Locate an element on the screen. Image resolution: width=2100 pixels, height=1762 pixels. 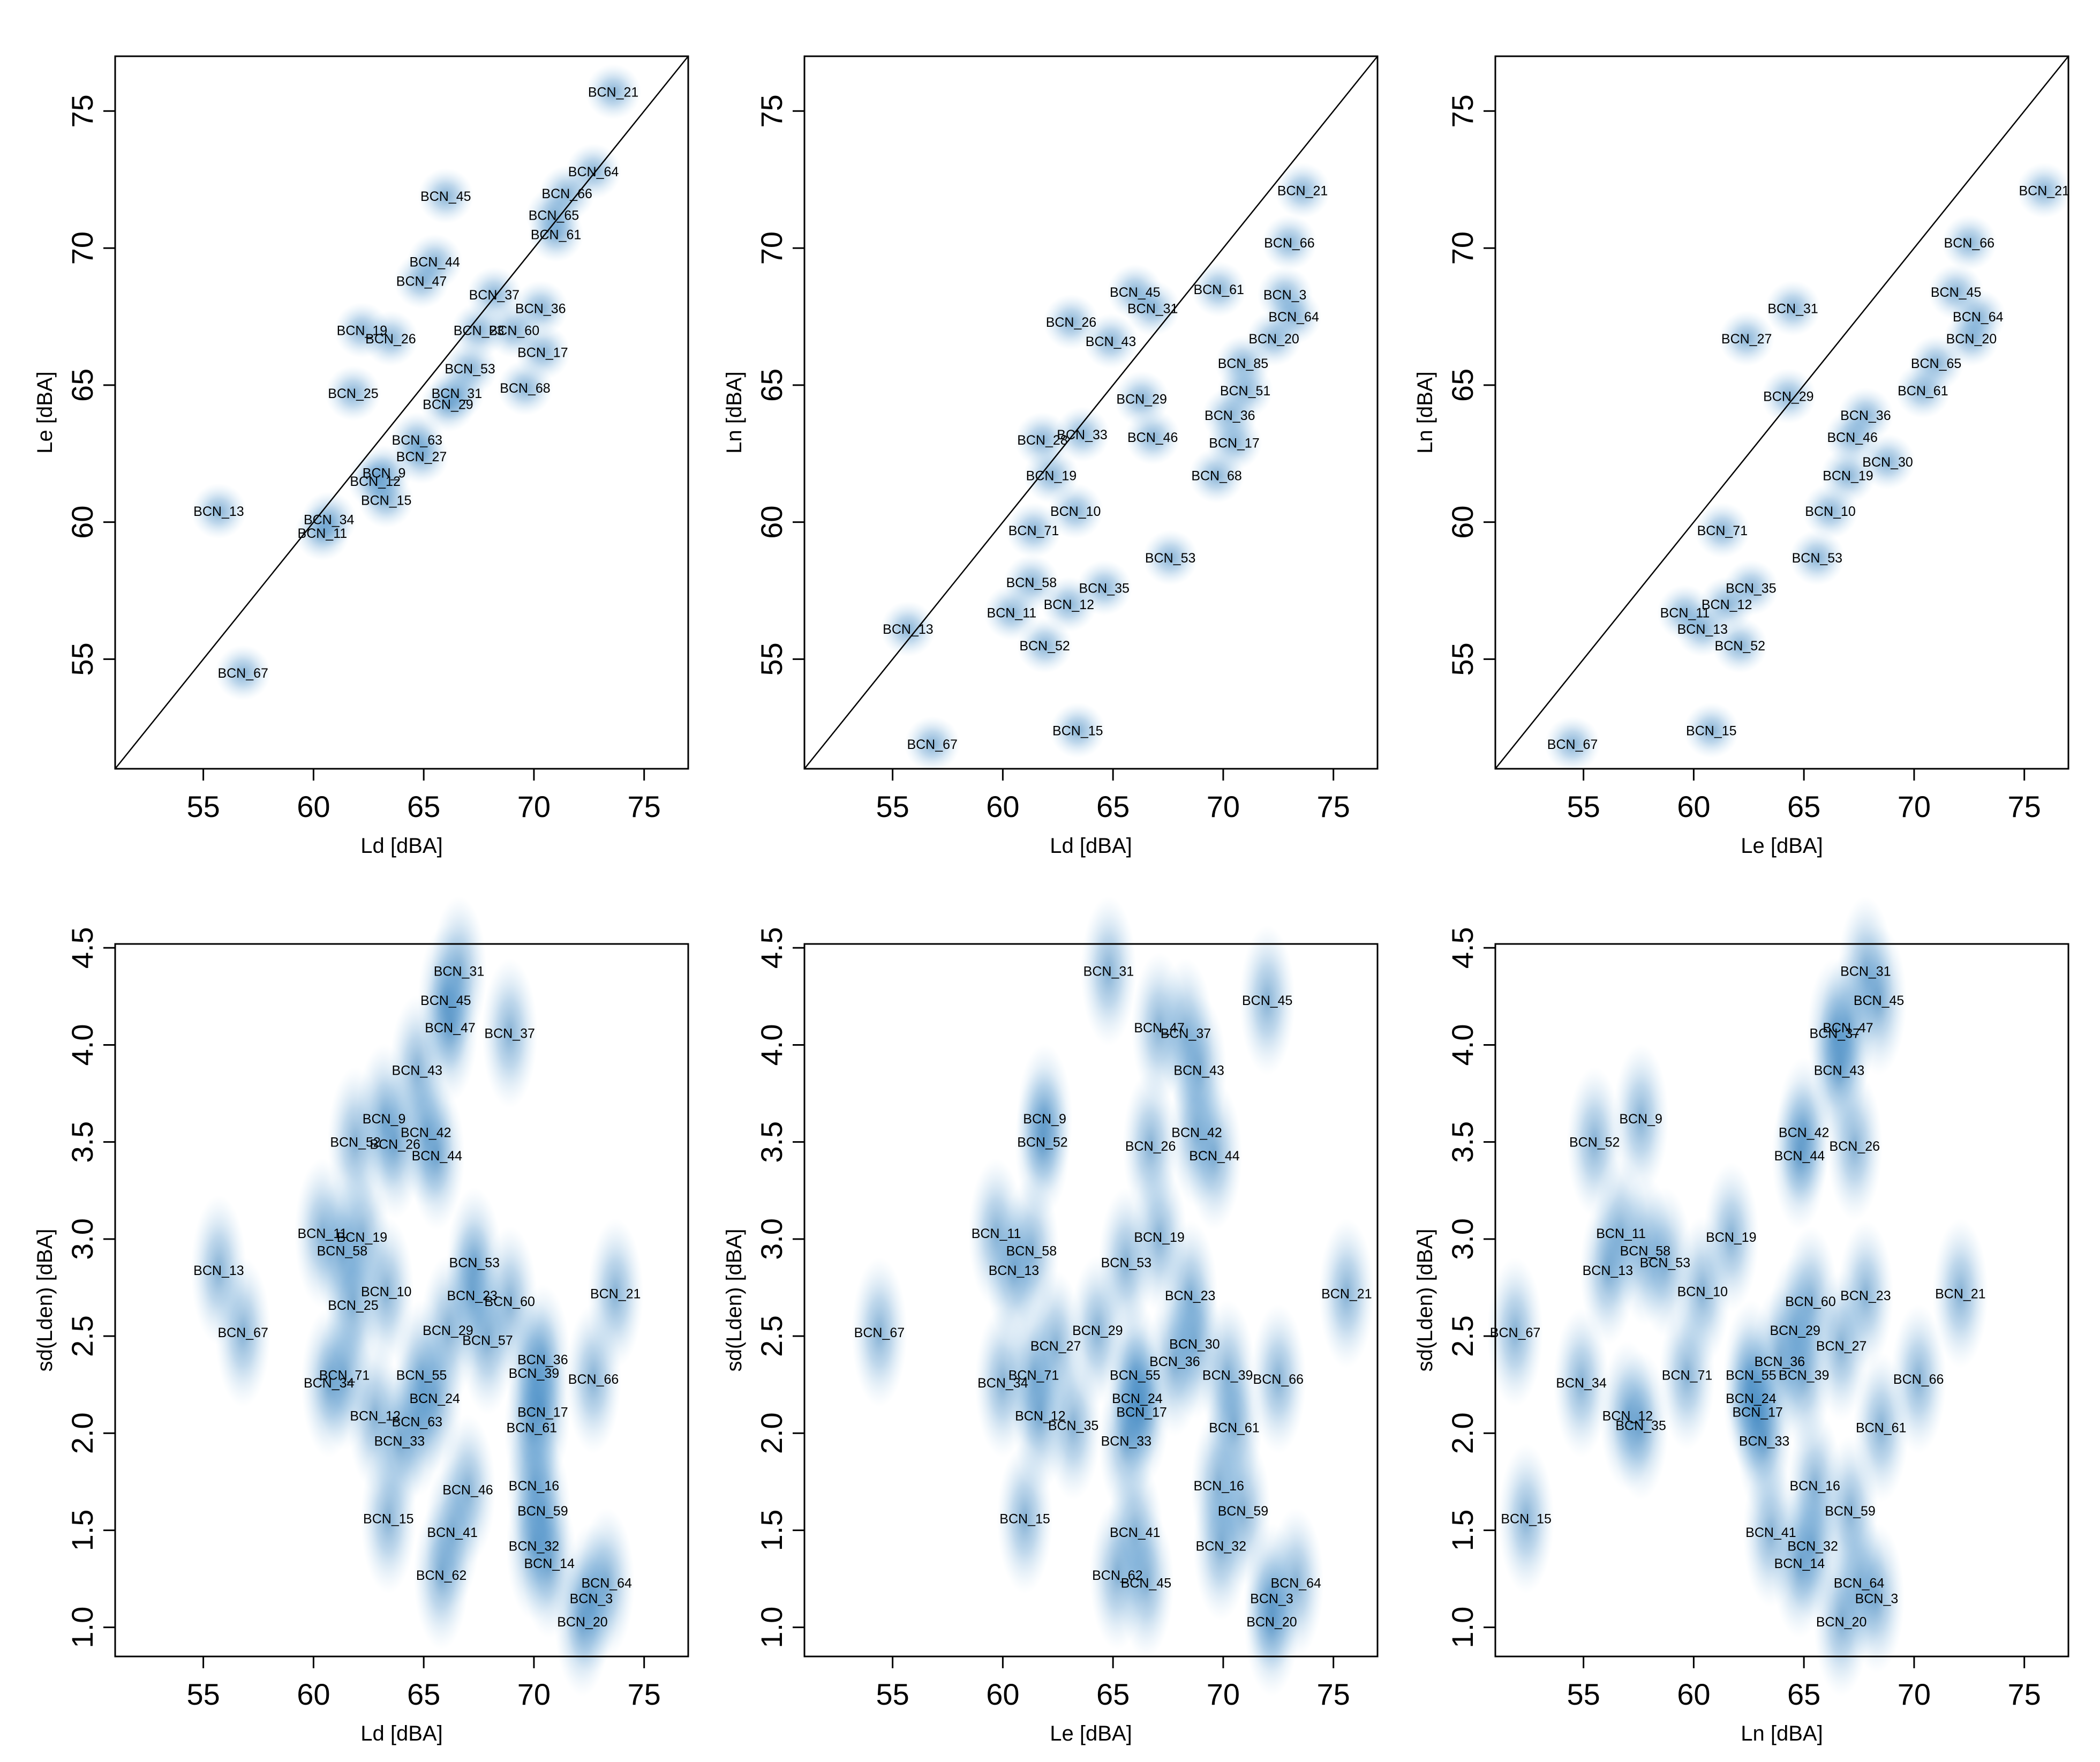
plot-frame is located at coordinates (402, 412).